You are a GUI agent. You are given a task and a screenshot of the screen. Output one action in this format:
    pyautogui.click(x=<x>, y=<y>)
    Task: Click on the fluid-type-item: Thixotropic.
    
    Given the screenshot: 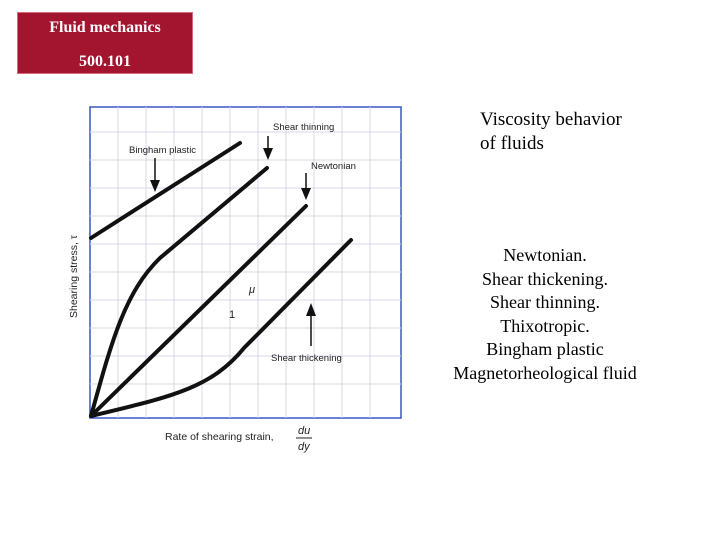 What is the action you would take?
    pyautogui.click(x=545, y=325)
    